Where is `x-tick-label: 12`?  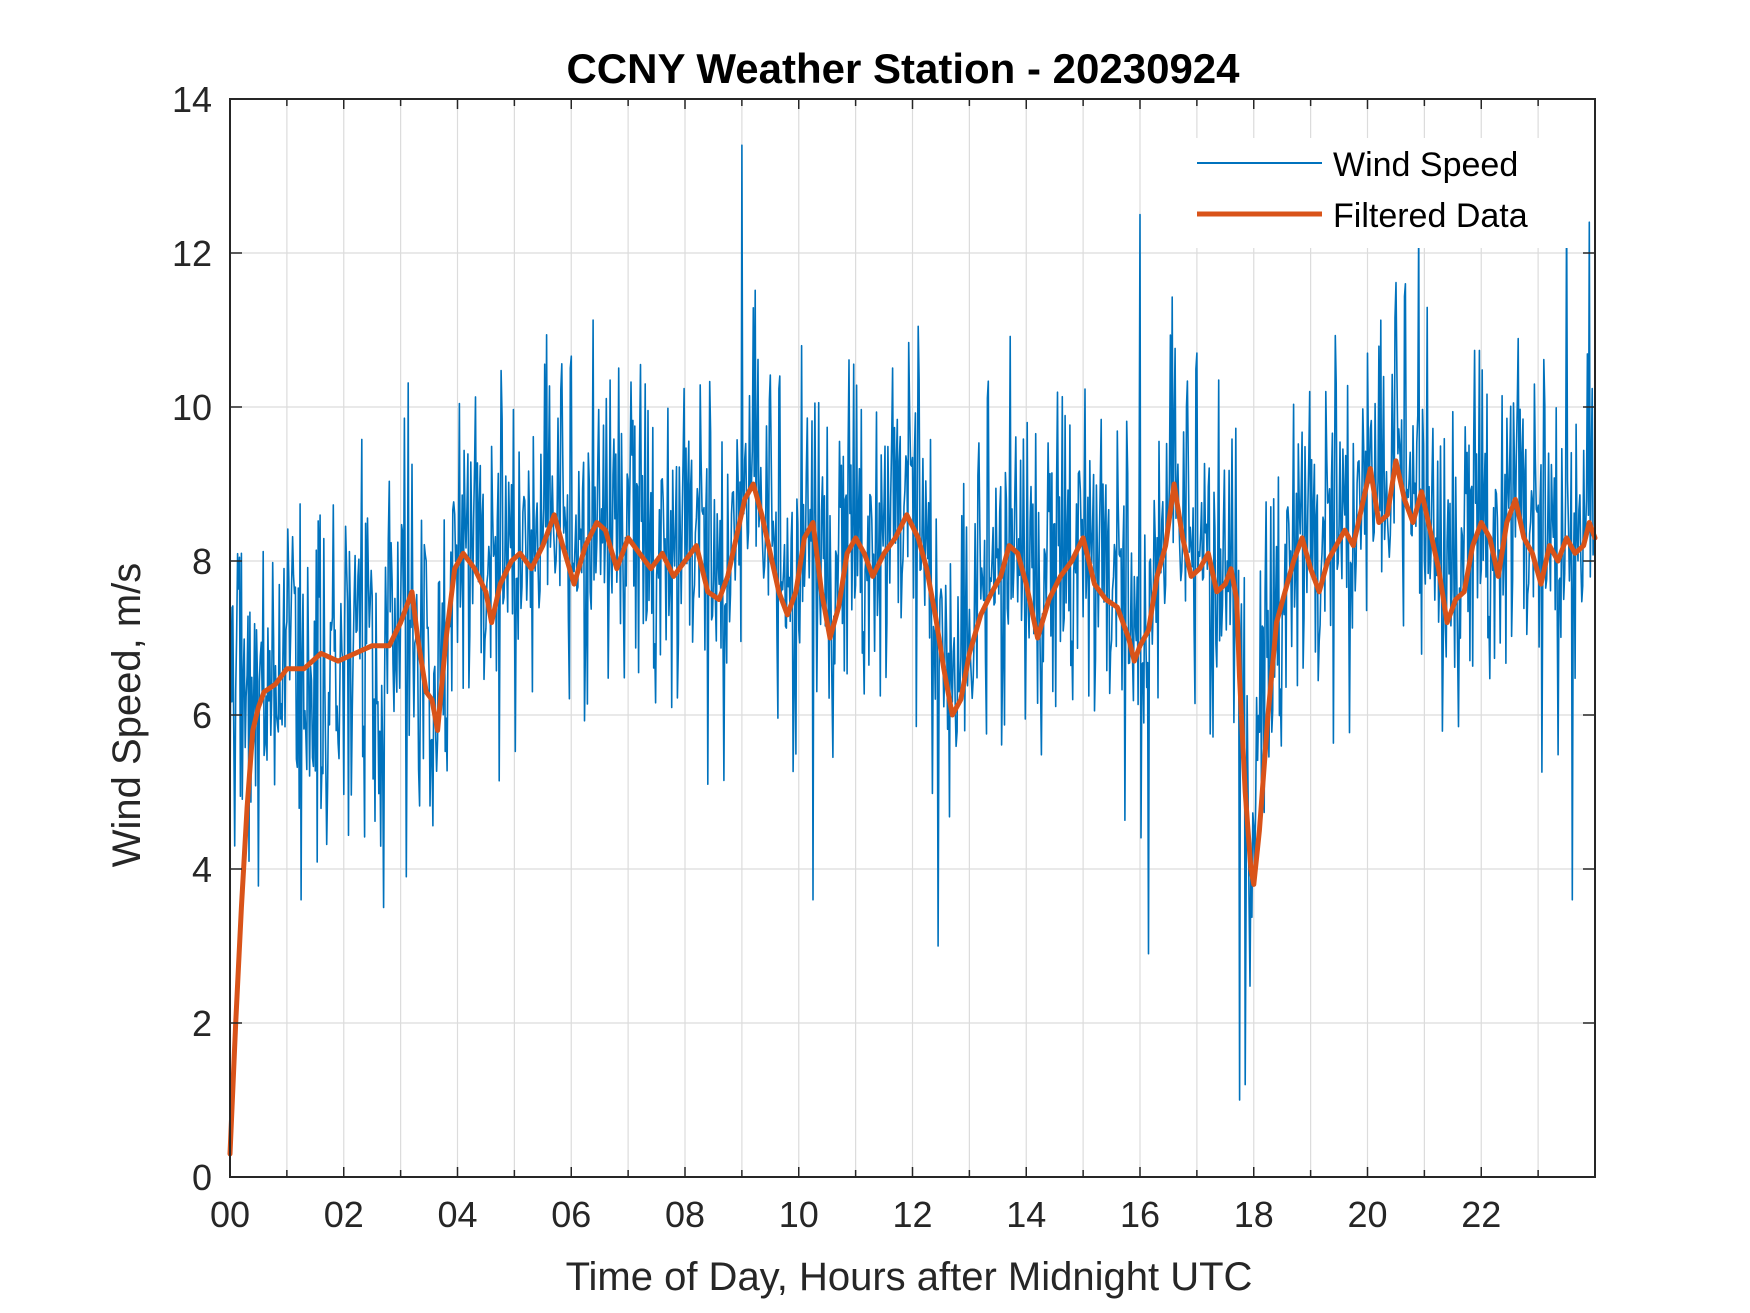 x-tick-label: 12 is located at coordinates (912, 1214).